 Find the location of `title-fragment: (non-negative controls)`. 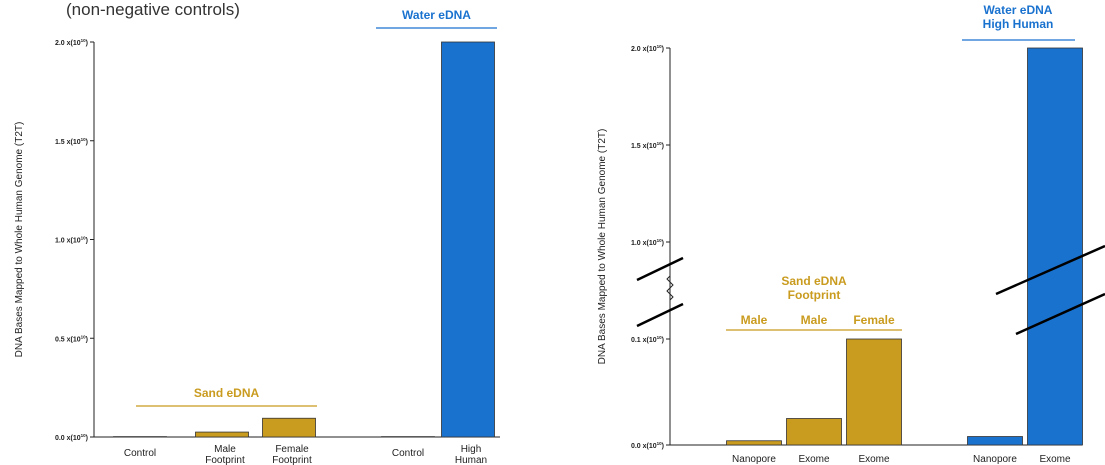

title-fragment: (non-negative controls) is located at coordinates (153, 9).